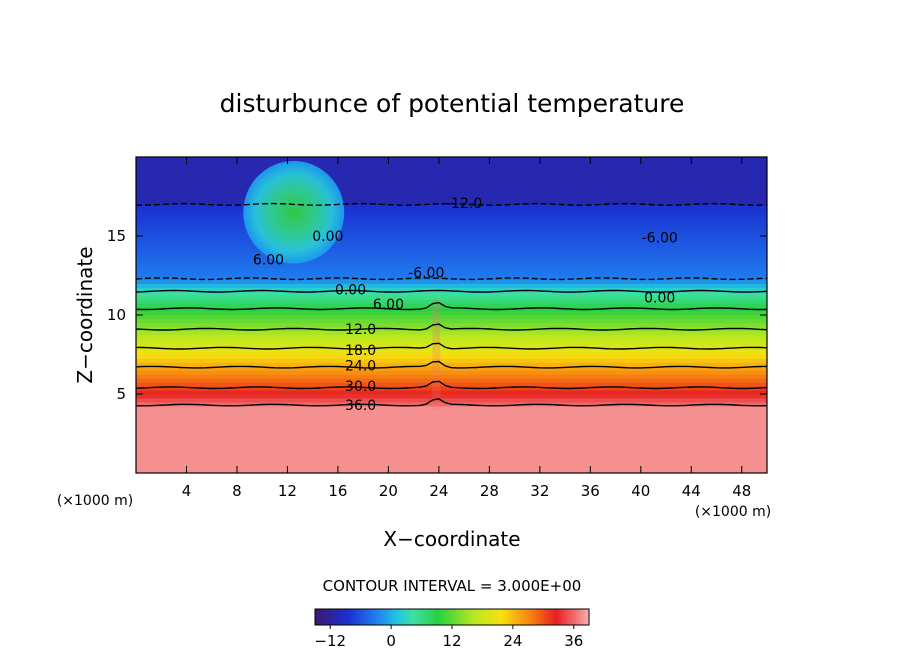 This screenshot has width=904, height=654. Describe the element at coordinates (573, 641) in the screenshot. I see `colorbar-tick-label: 36` at that location.